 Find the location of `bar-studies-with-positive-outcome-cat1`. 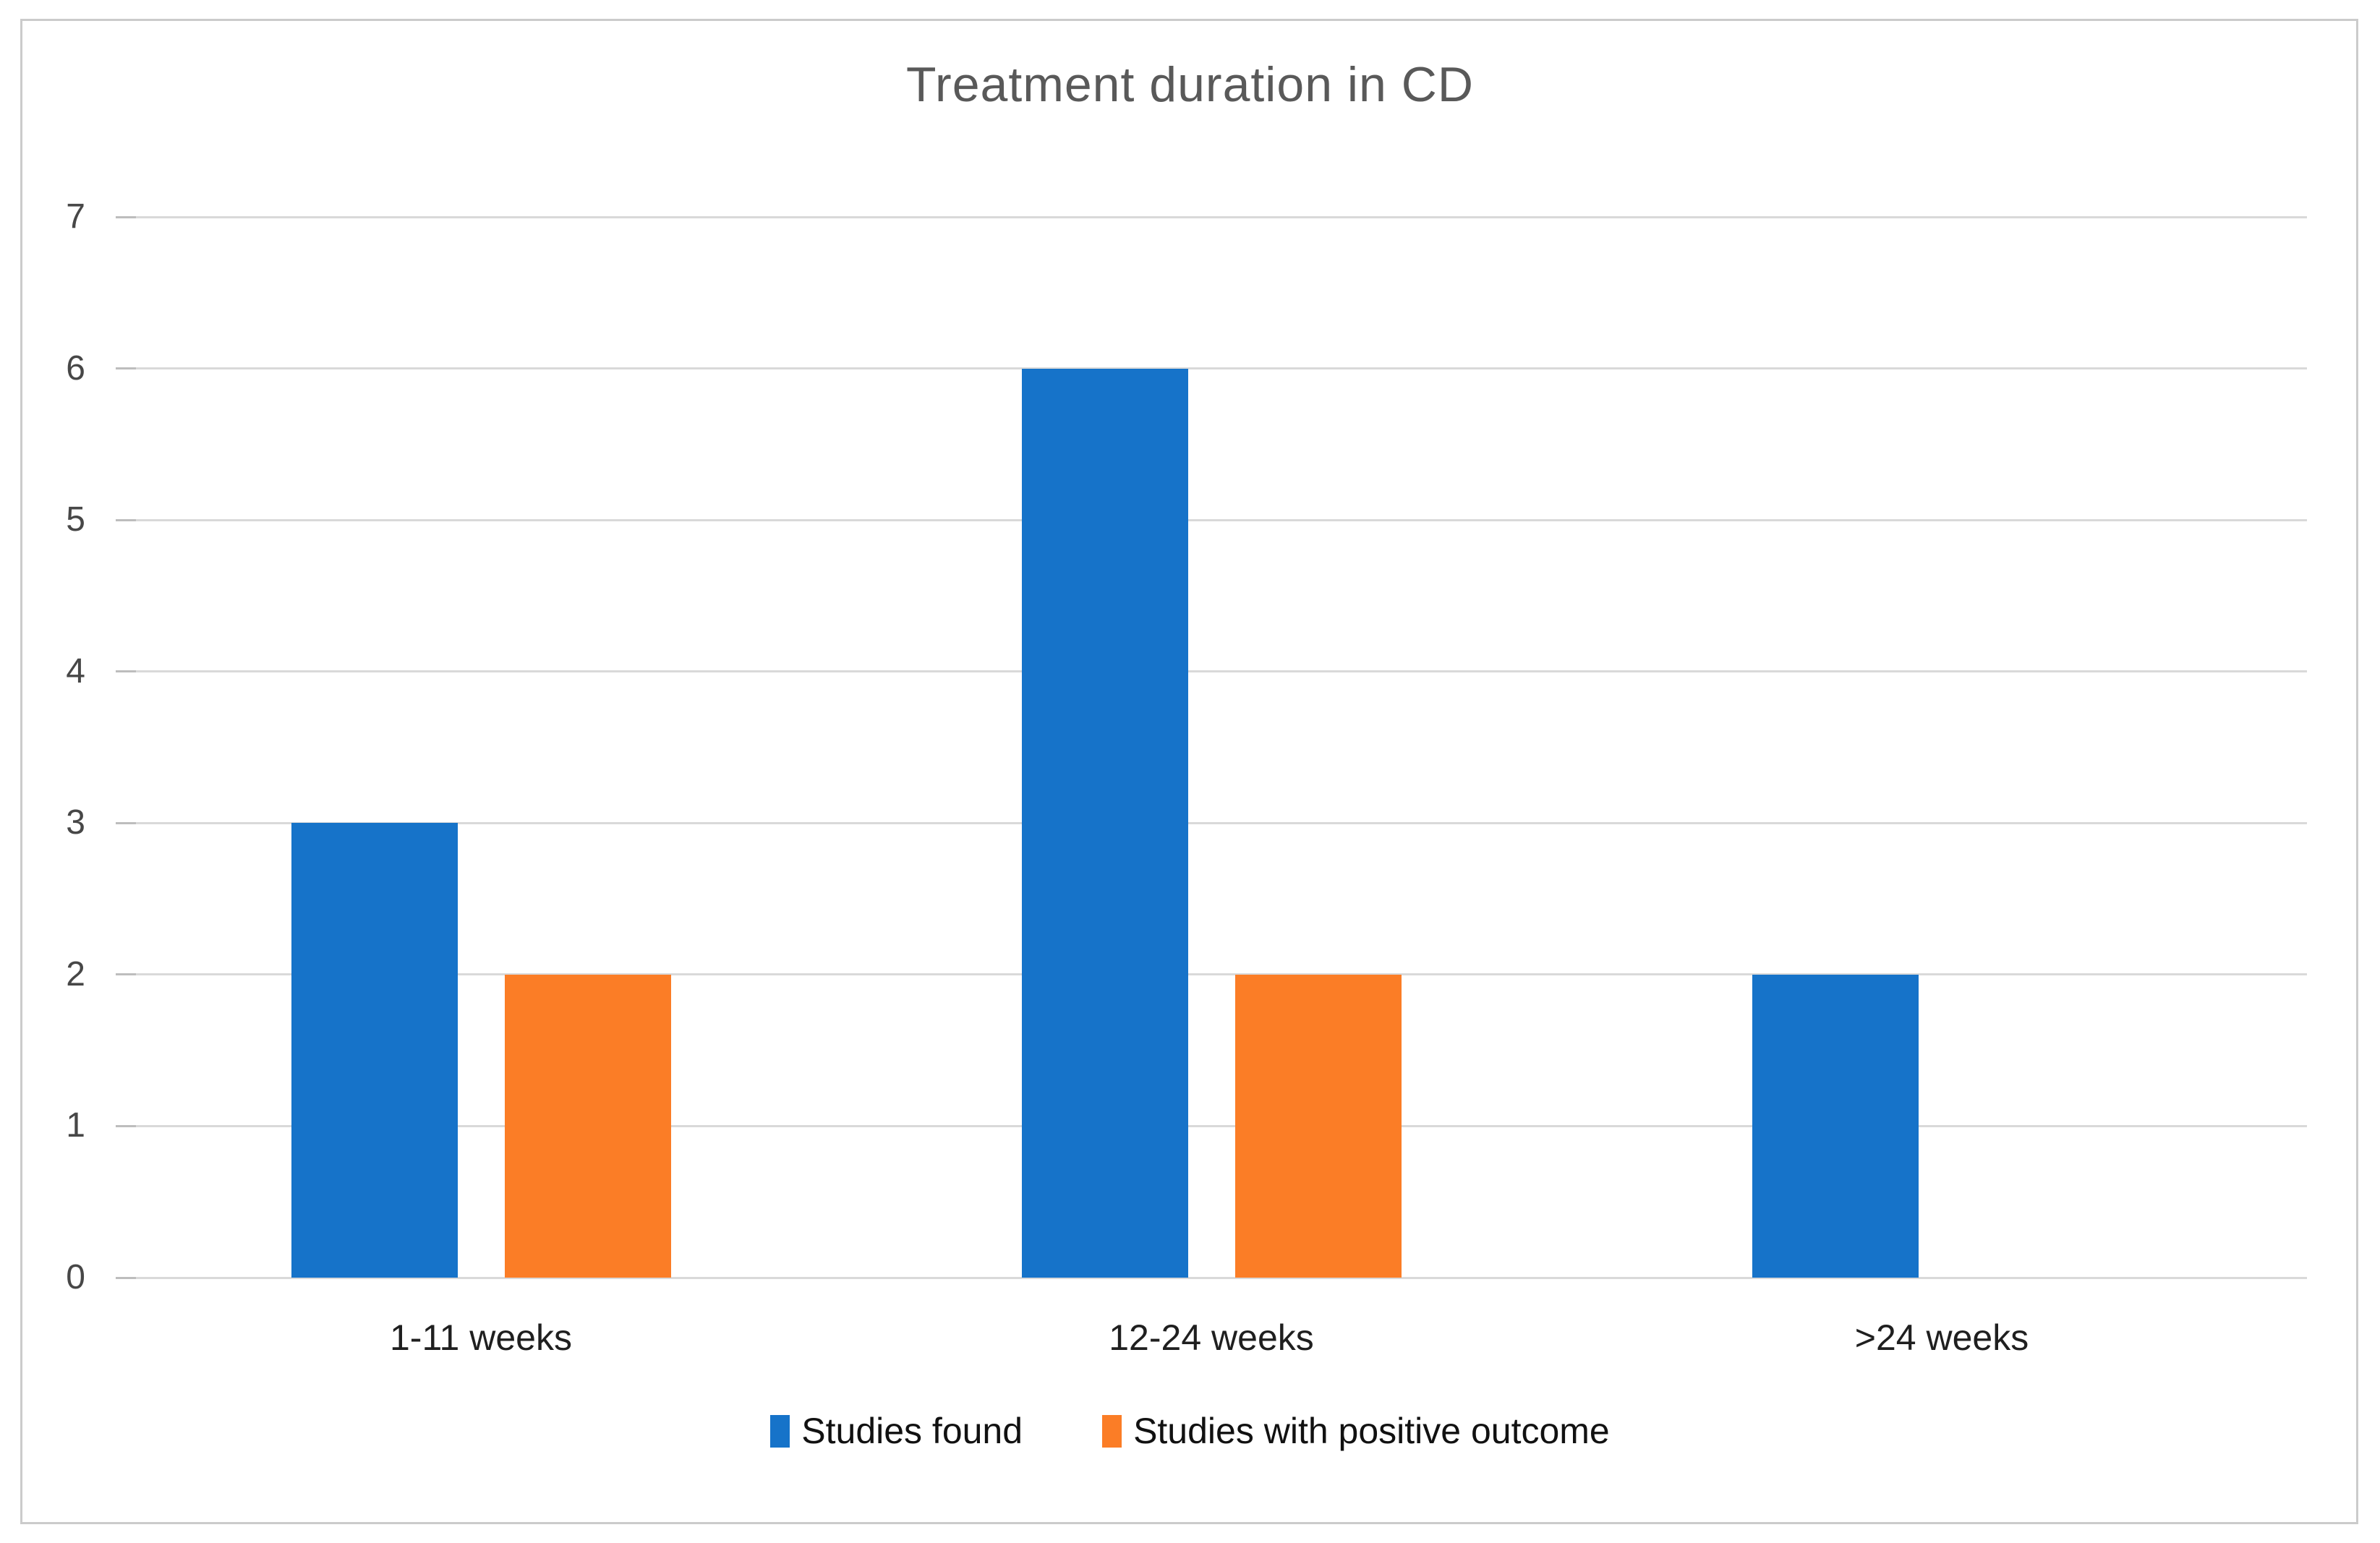

bar-studies-with-positive-outcome-cat1 is located at coordinates (1318, 1126).